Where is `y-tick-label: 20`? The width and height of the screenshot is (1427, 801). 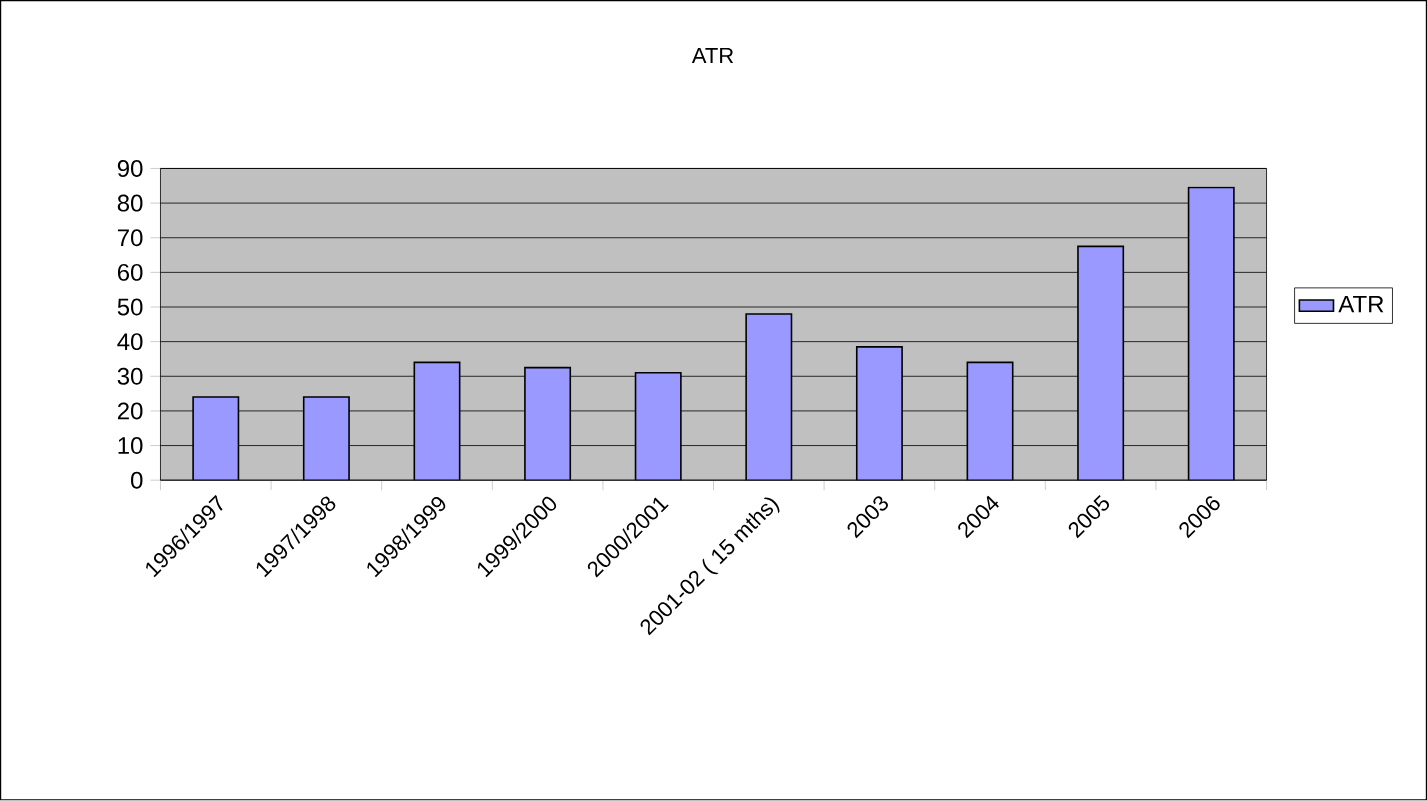 y-tick-label: 20 is located at coordinates (130, 411).